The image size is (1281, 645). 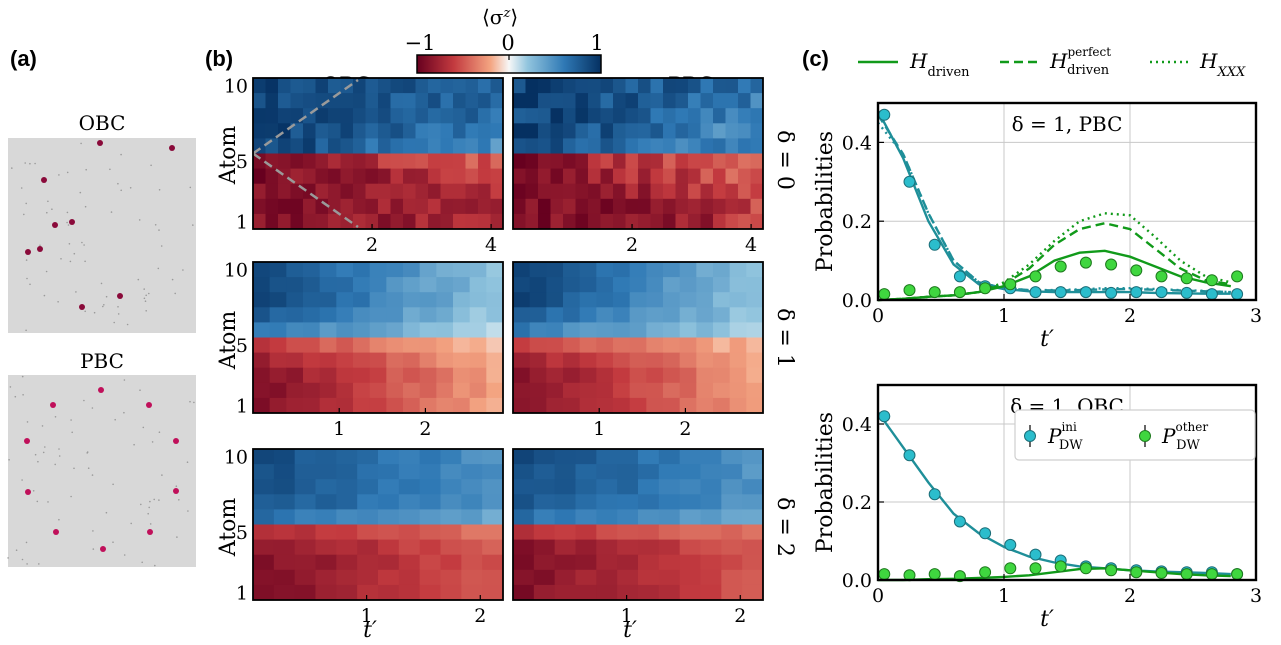 What do you see at coordinates (378, 524) in the screenshot?
I see `heatmap-frame` at bounding box center [378, 524].